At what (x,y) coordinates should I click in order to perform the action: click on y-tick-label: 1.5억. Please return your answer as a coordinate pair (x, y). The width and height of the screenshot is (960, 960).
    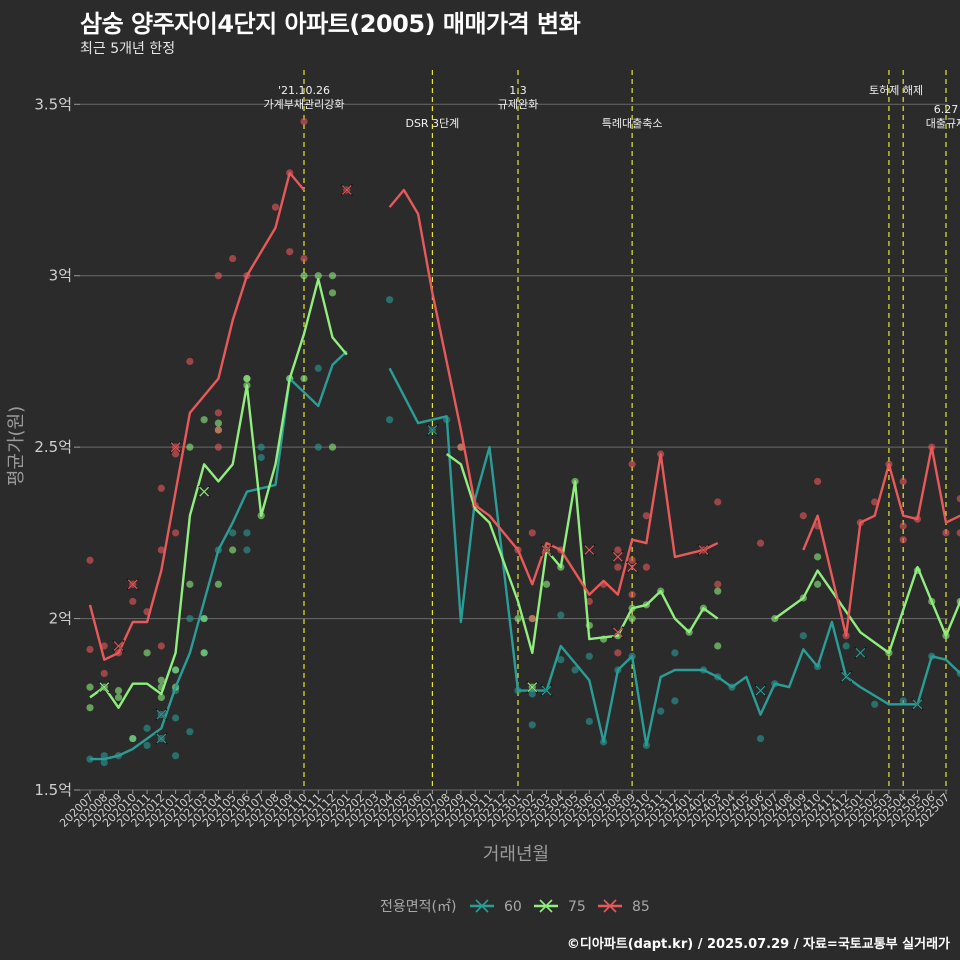
    Looking at the image, I should click on (53, 790).